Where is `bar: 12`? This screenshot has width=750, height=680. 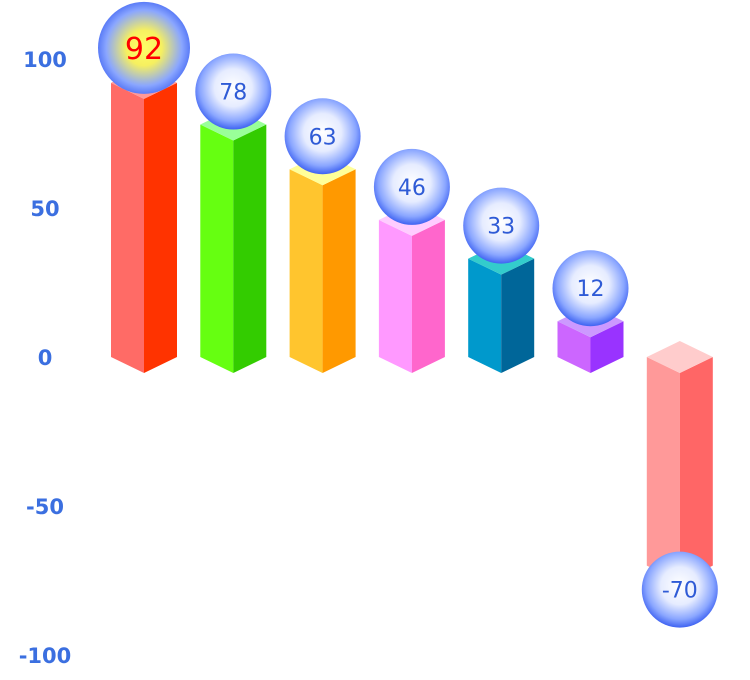
bar: 12 is located at coordinates (590, 311).